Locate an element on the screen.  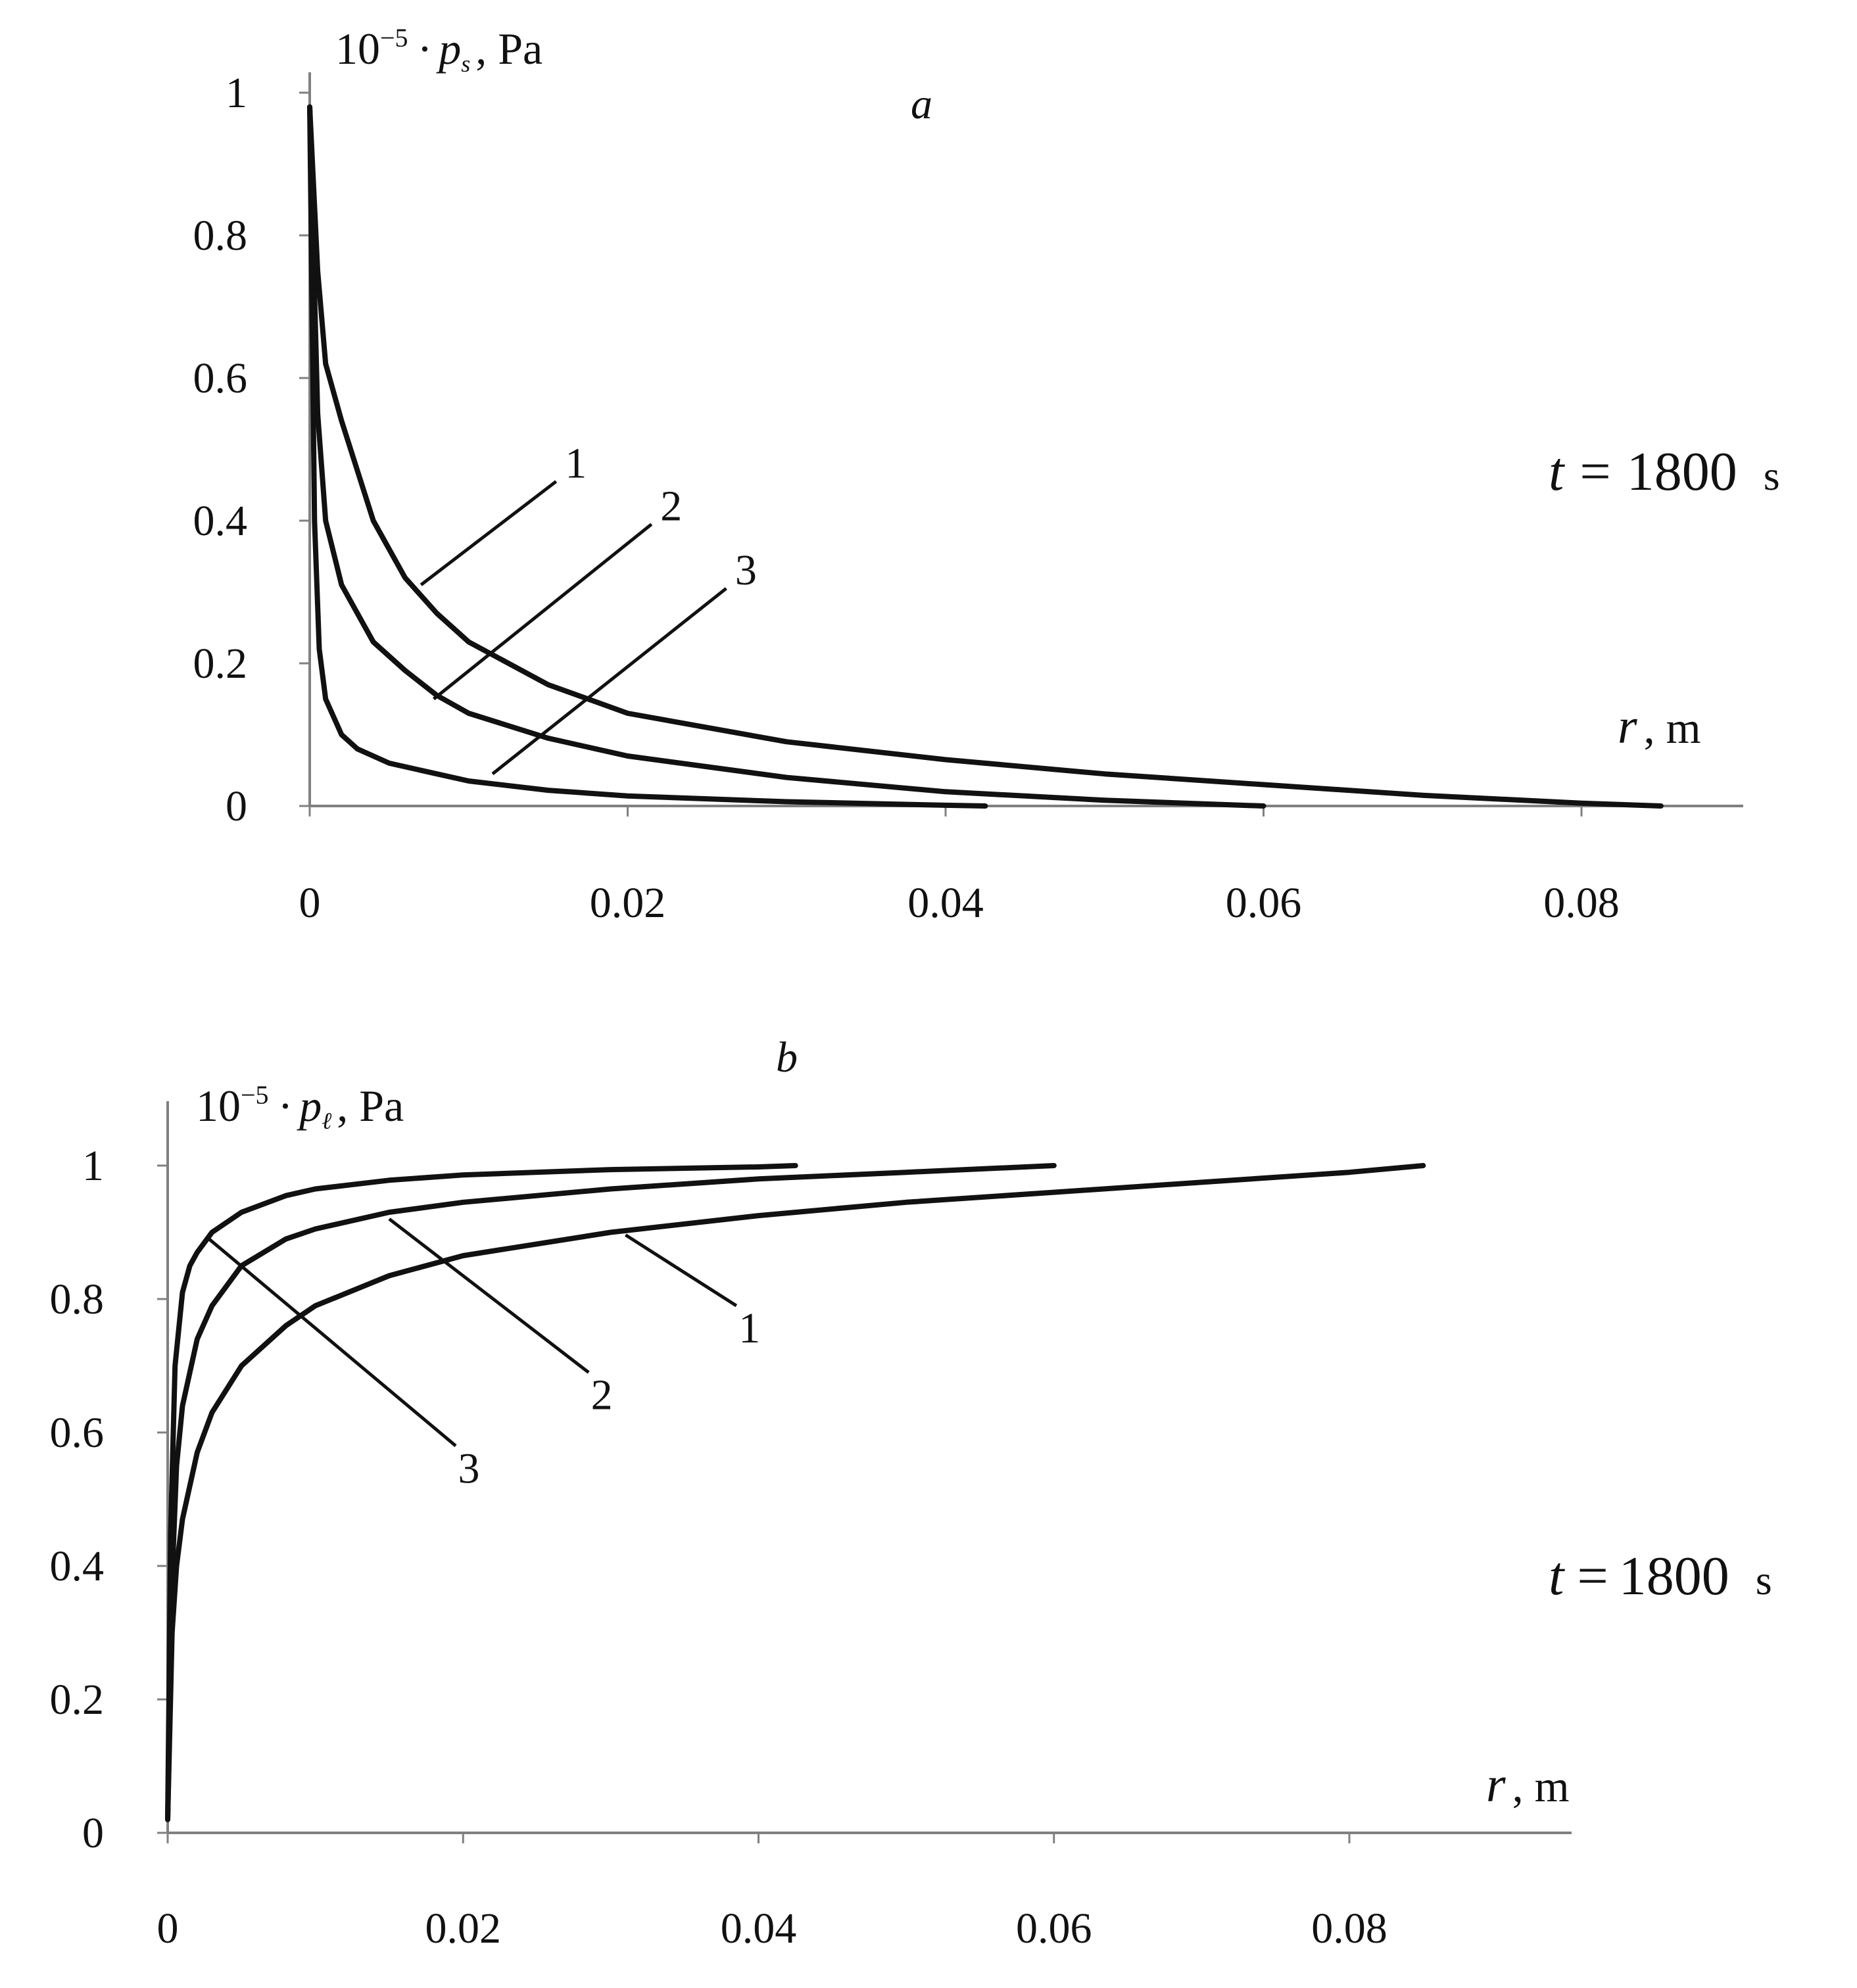
panel-a-ylabel: 10−5 · ps, Pa is located at coordinates (439, 50).